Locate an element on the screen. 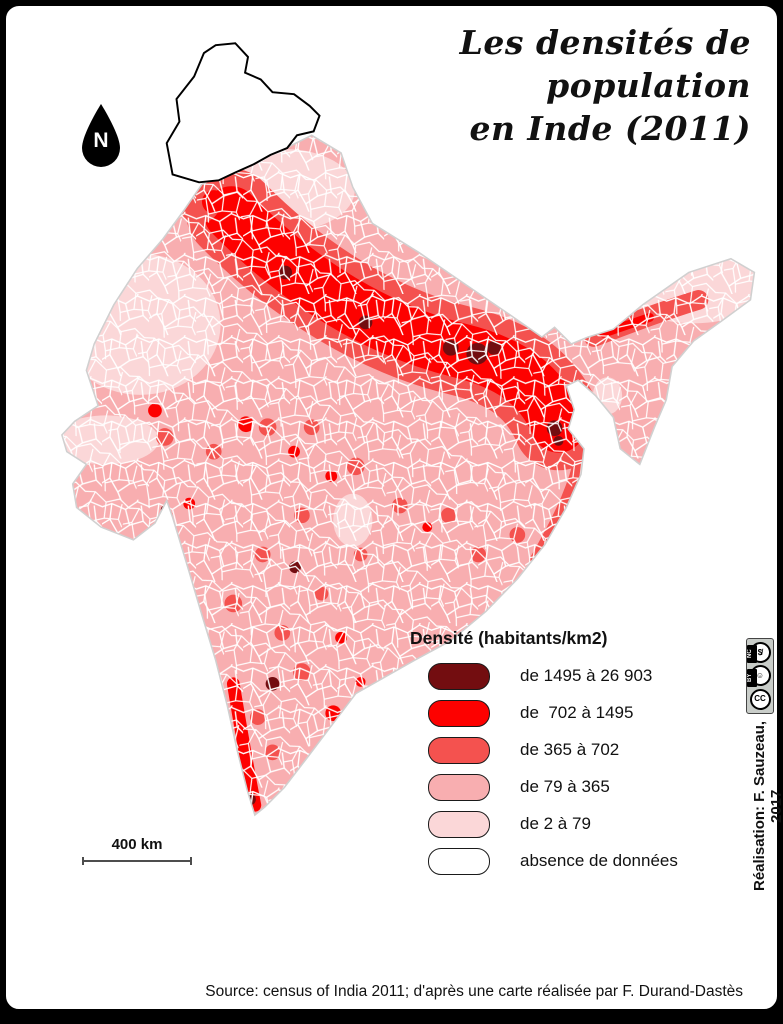 The height and width of the screenshot is (1024, 783). legend-title: Densité (habitants/km2) is located at coordinates (509, 638).